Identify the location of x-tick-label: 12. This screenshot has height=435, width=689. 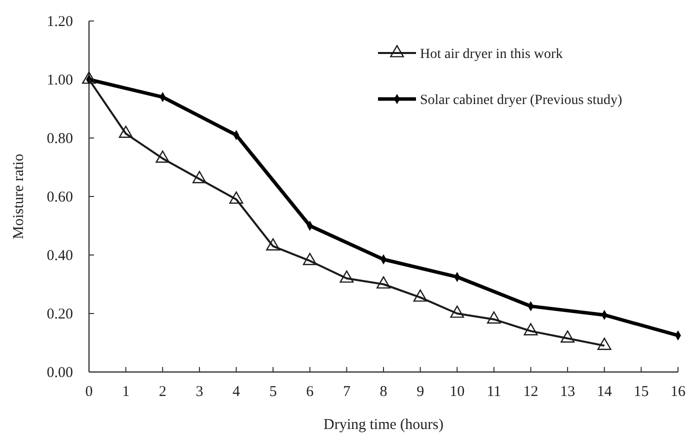
(530, 392).